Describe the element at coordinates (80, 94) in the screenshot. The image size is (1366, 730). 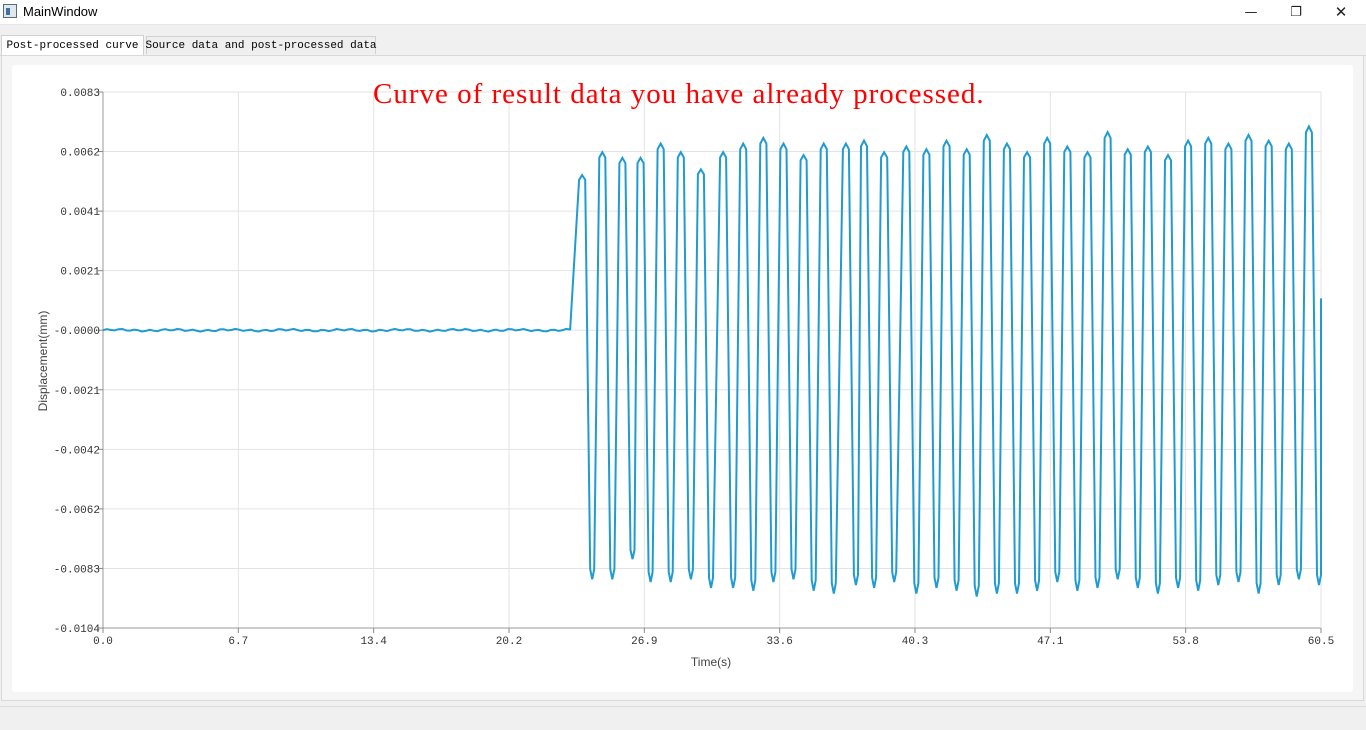
I see `y-tick-label: 0.0083` at that location.